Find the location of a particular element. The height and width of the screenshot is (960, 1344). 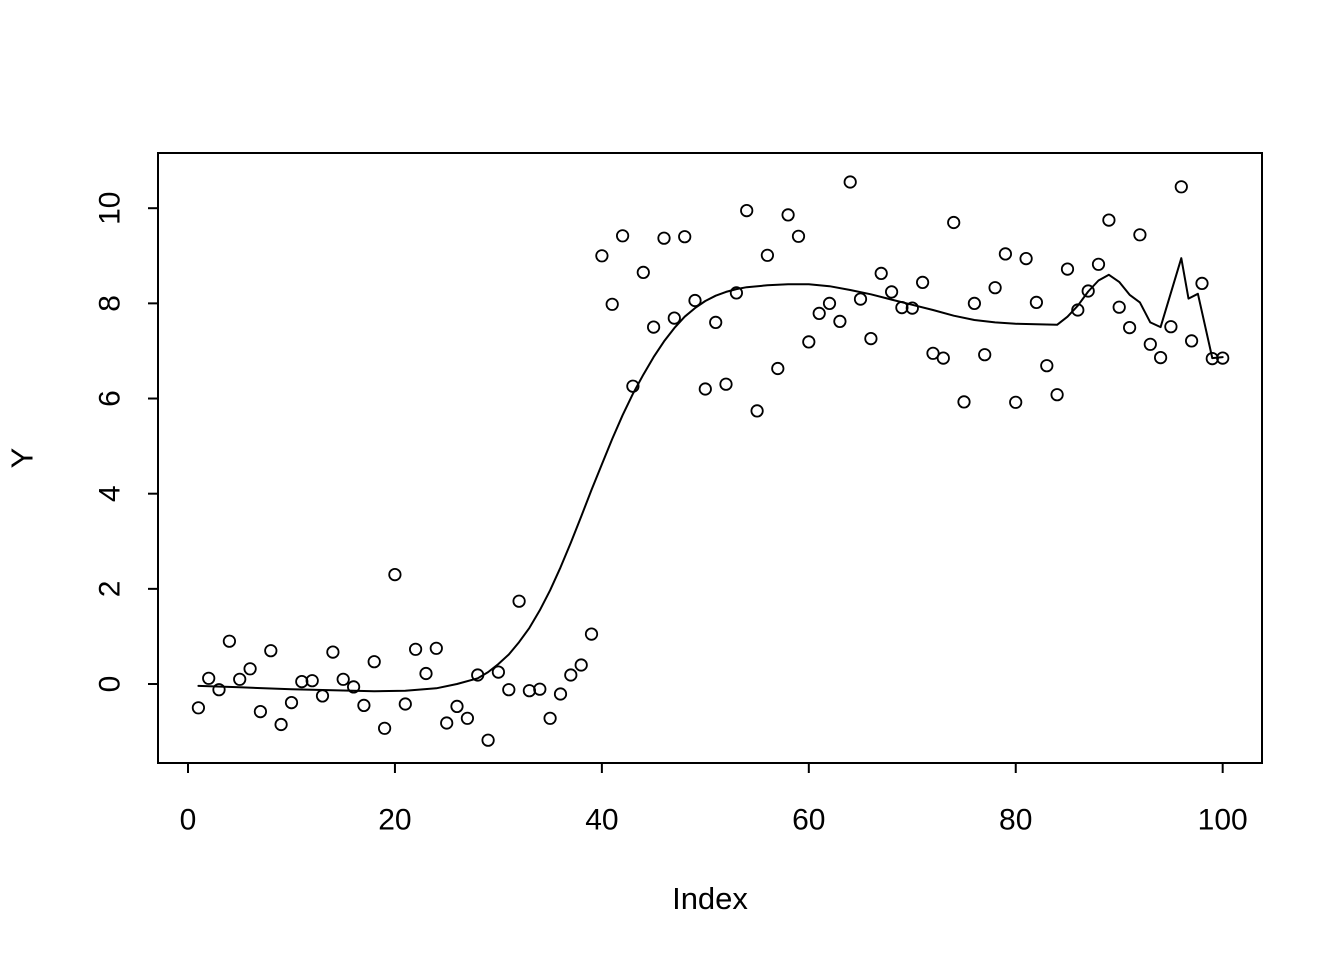

x-tick-label: 80 is located at coordinates (1015, 820).